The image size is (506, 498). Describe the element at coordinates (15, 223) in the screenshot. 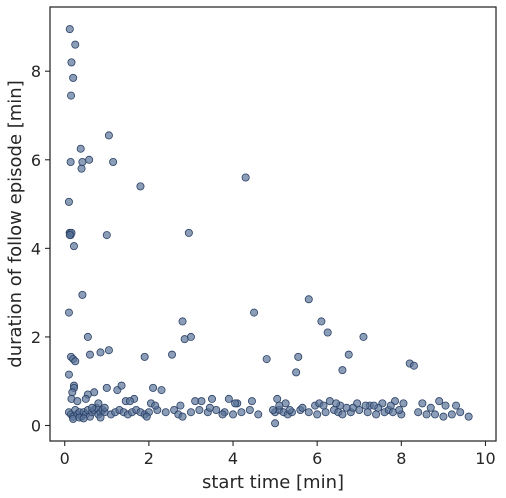

I see `y-axis-label: duration of follow episode [min]` at that location.